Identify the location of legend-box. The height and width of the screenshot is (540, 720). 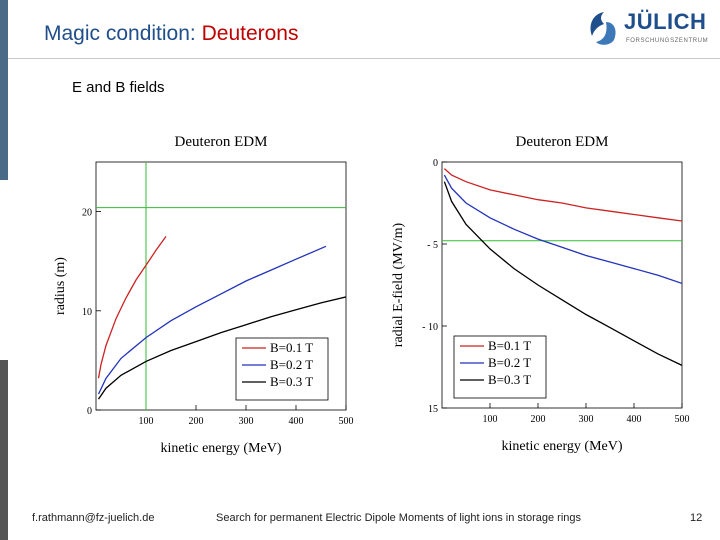
(500, 367).